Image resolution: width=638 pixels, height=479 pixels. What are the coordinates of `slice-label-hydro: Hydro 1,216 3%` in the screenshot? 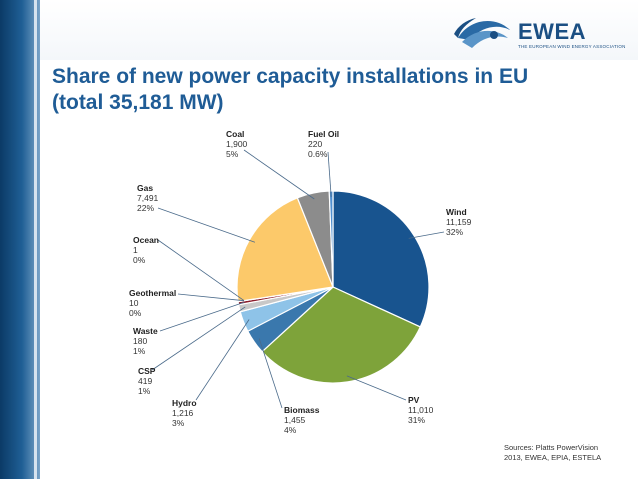 It's located at (184, 413).